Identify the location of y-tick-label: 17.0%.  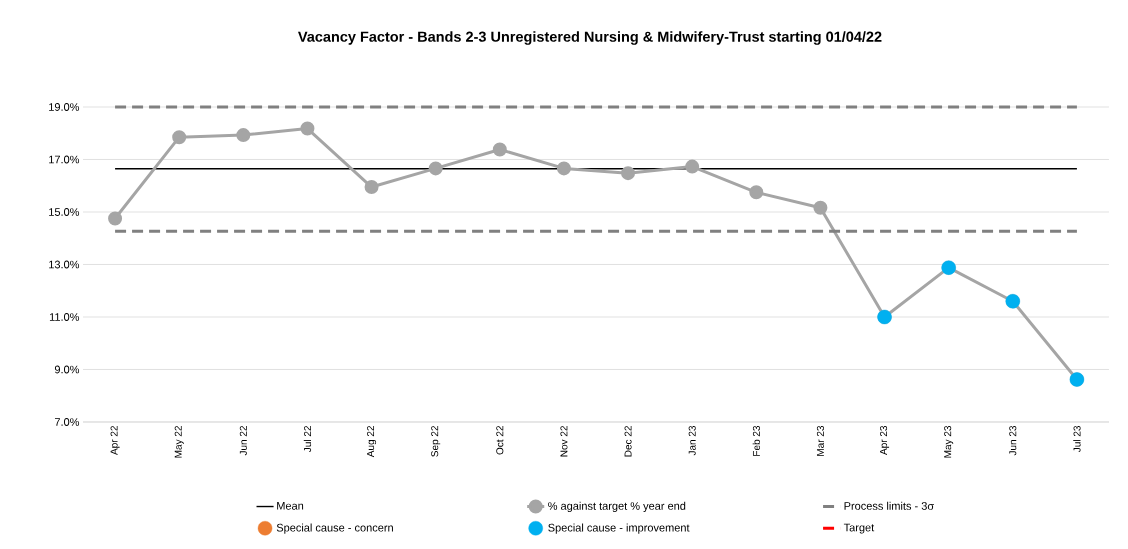
(64, 159).